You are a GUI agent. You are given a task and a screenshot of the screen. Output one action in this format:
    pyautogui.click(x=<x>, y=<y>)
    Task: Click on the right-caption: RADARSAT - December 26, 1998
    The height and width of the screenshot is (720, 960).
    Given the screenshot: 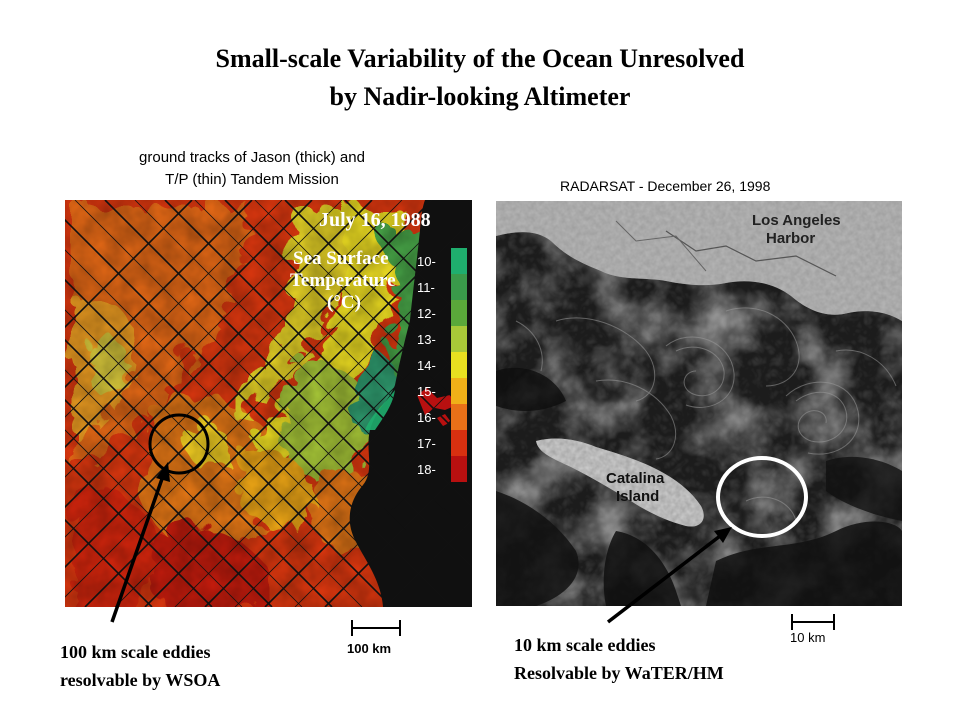 What is the action you would take?
    pyautogui.click(x=665, y=186)
    